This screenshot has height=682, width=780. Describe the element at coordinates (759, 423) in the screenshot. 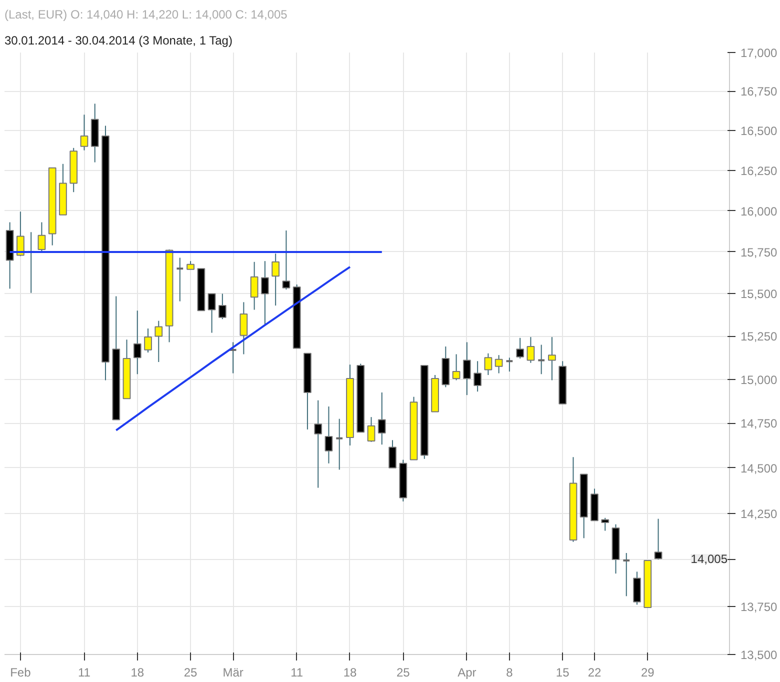

I see `y-tick-label: 14,750` at that location.